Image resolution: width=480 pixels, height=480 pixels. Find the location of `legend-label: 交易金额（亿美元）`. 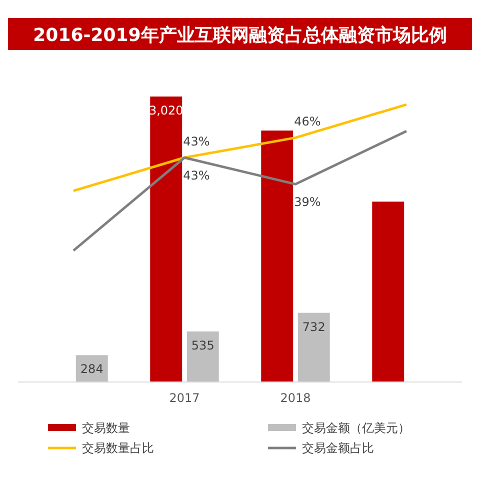

legend-label: 交易金额（亿美元） is located at coordinates (356, 428).